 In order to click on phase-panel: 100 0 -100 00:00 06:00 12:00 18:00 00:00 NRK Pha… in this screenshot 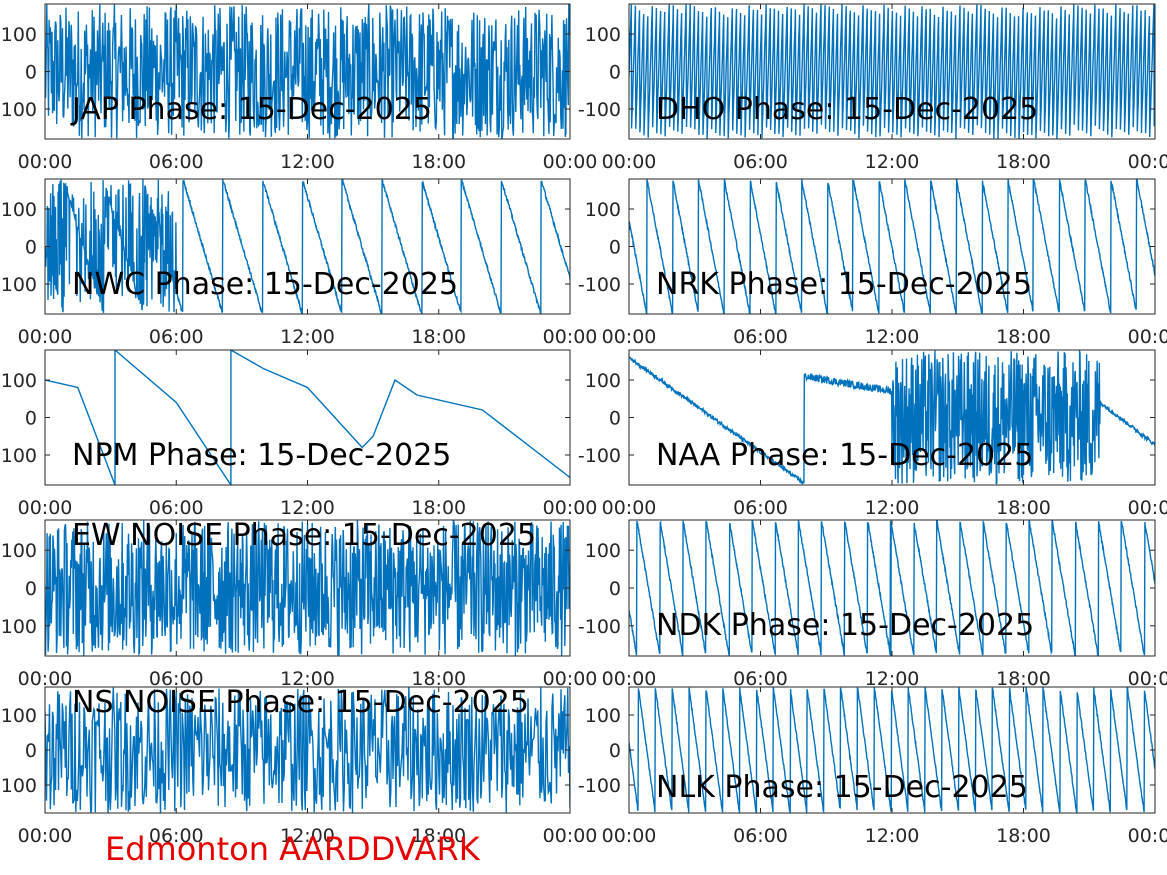, I will do `click(872, 263)`.